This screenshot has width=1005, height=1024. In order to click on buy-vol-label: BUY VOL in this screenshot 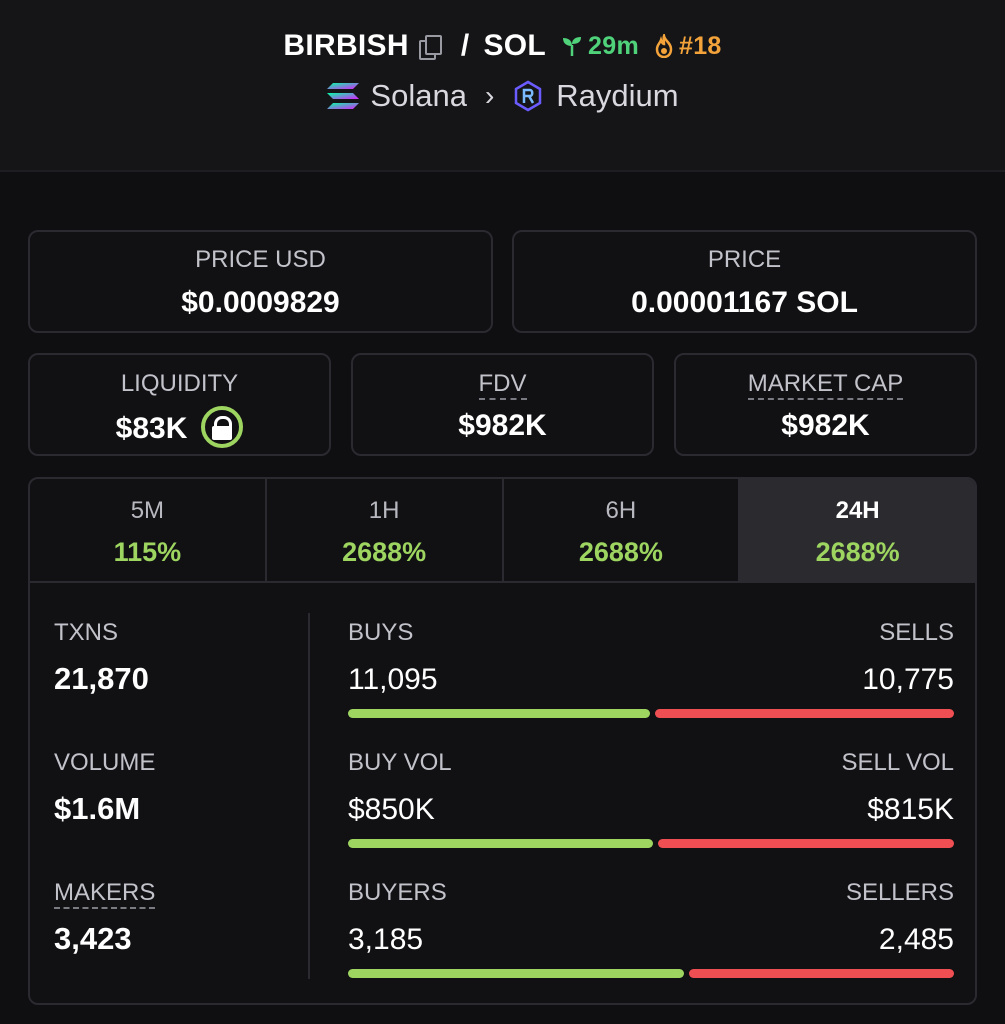, I will do `click(400, 762)`.